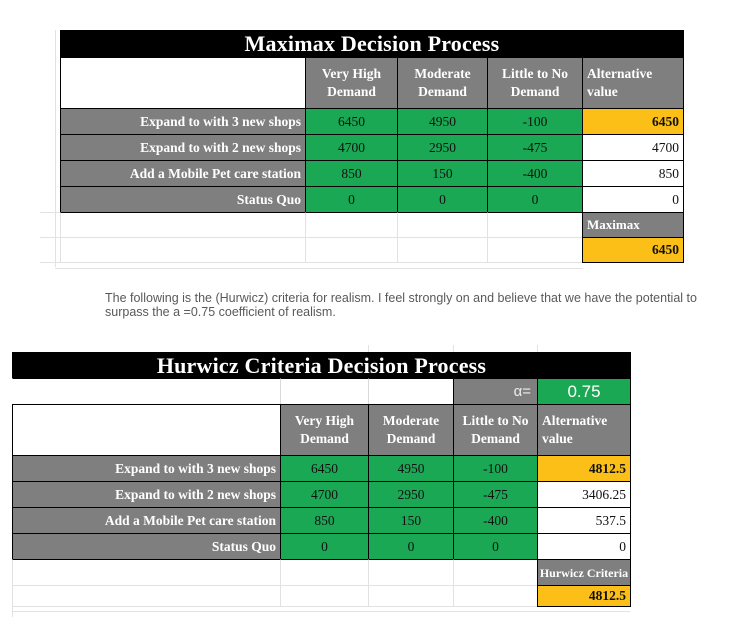 The height and width of the screenshot is (617, 731). I want to click on summary-value-row: 6450, so click(372, 250).